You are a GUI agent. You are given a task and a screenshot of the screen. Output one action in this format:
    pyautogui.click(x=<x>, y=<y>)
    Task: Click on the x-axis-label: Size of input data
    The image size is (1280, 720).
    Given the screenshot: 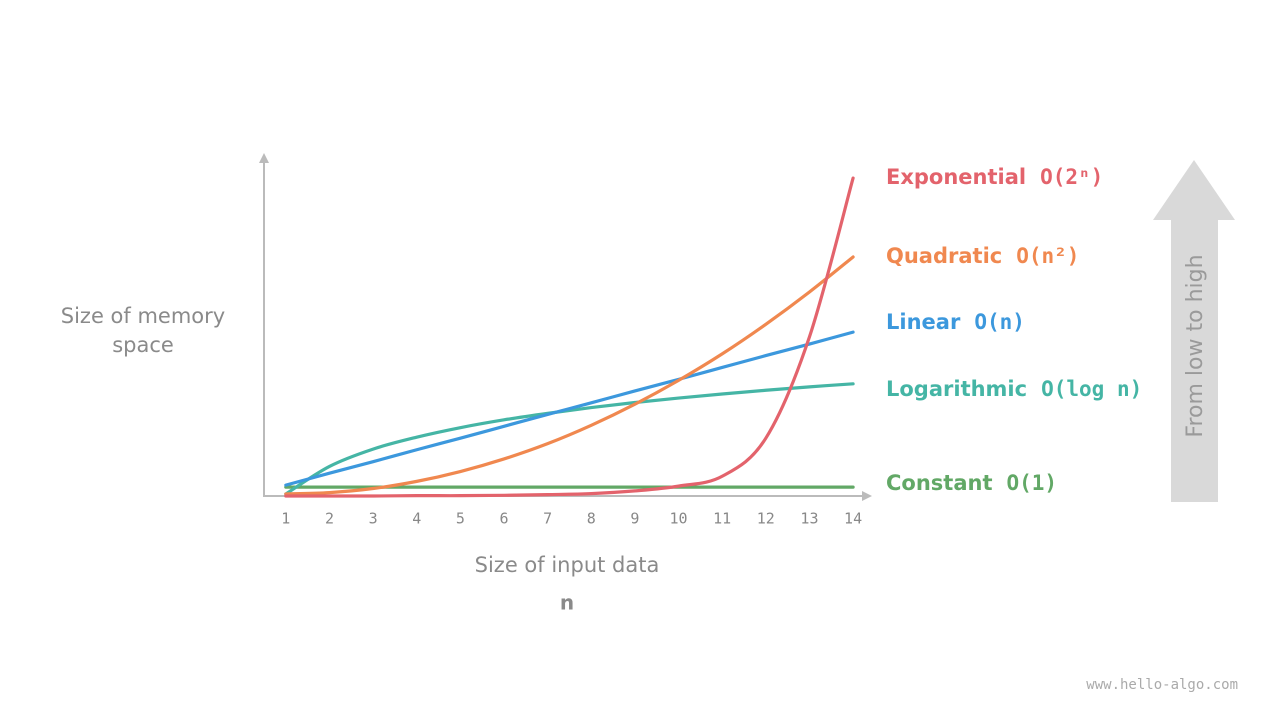 What is the action you would take?
    pyautogui.click(x=567, y=565)
    